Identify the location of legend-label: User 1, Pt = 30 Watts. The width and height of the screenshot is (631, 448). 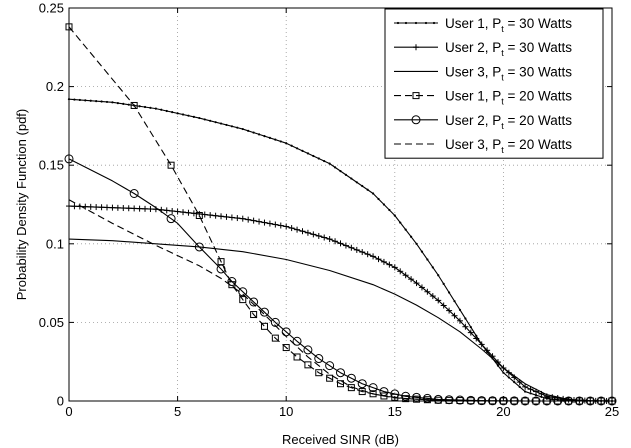
(508, 25).